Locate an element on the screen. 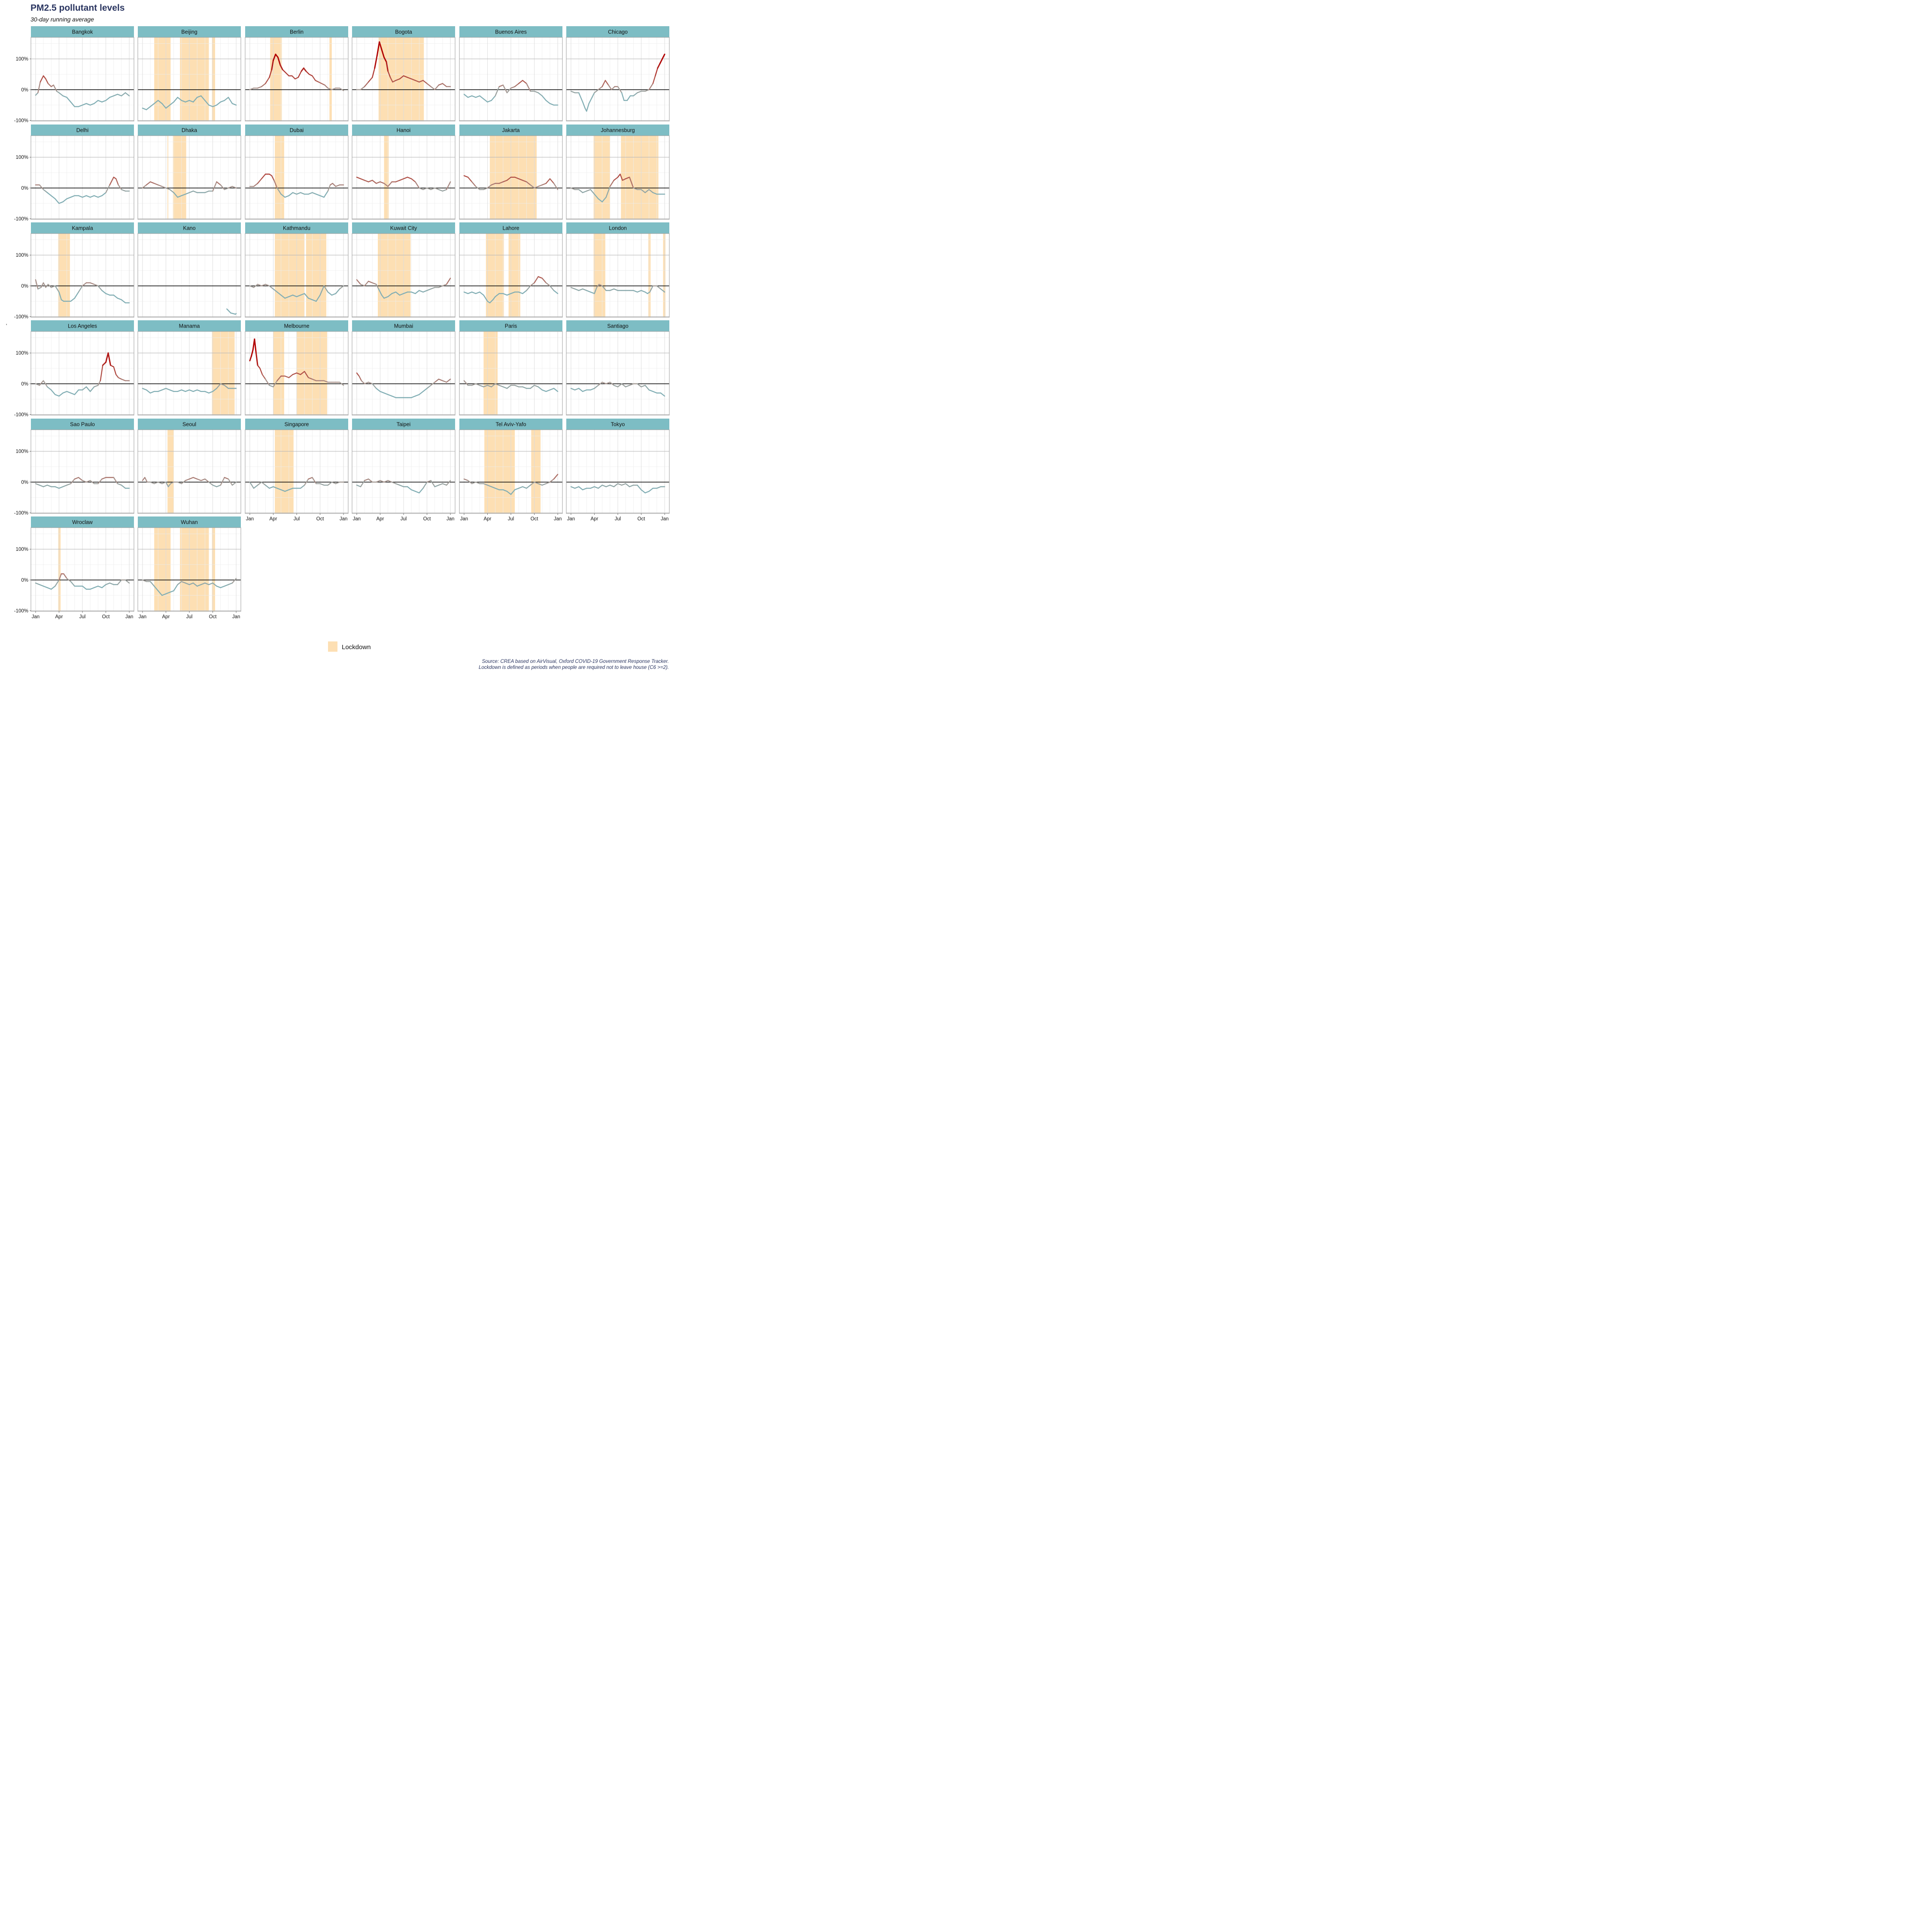 The height and width of the screenshot is (1932, 1932). panel-title: Mumbai is located at coordinates (403, 326).